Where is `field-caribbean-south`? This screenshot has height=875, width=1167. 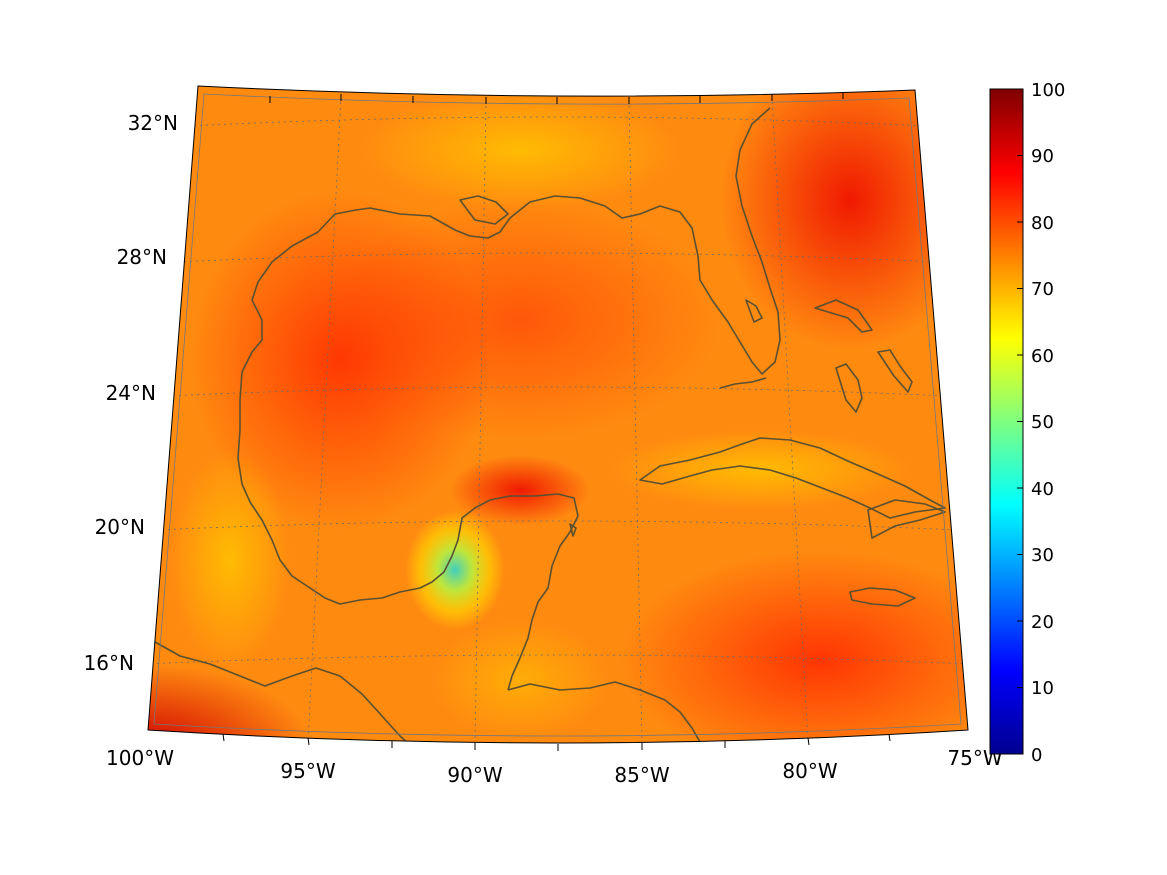 field-caribbean-south is located at coordinates (794, 646).